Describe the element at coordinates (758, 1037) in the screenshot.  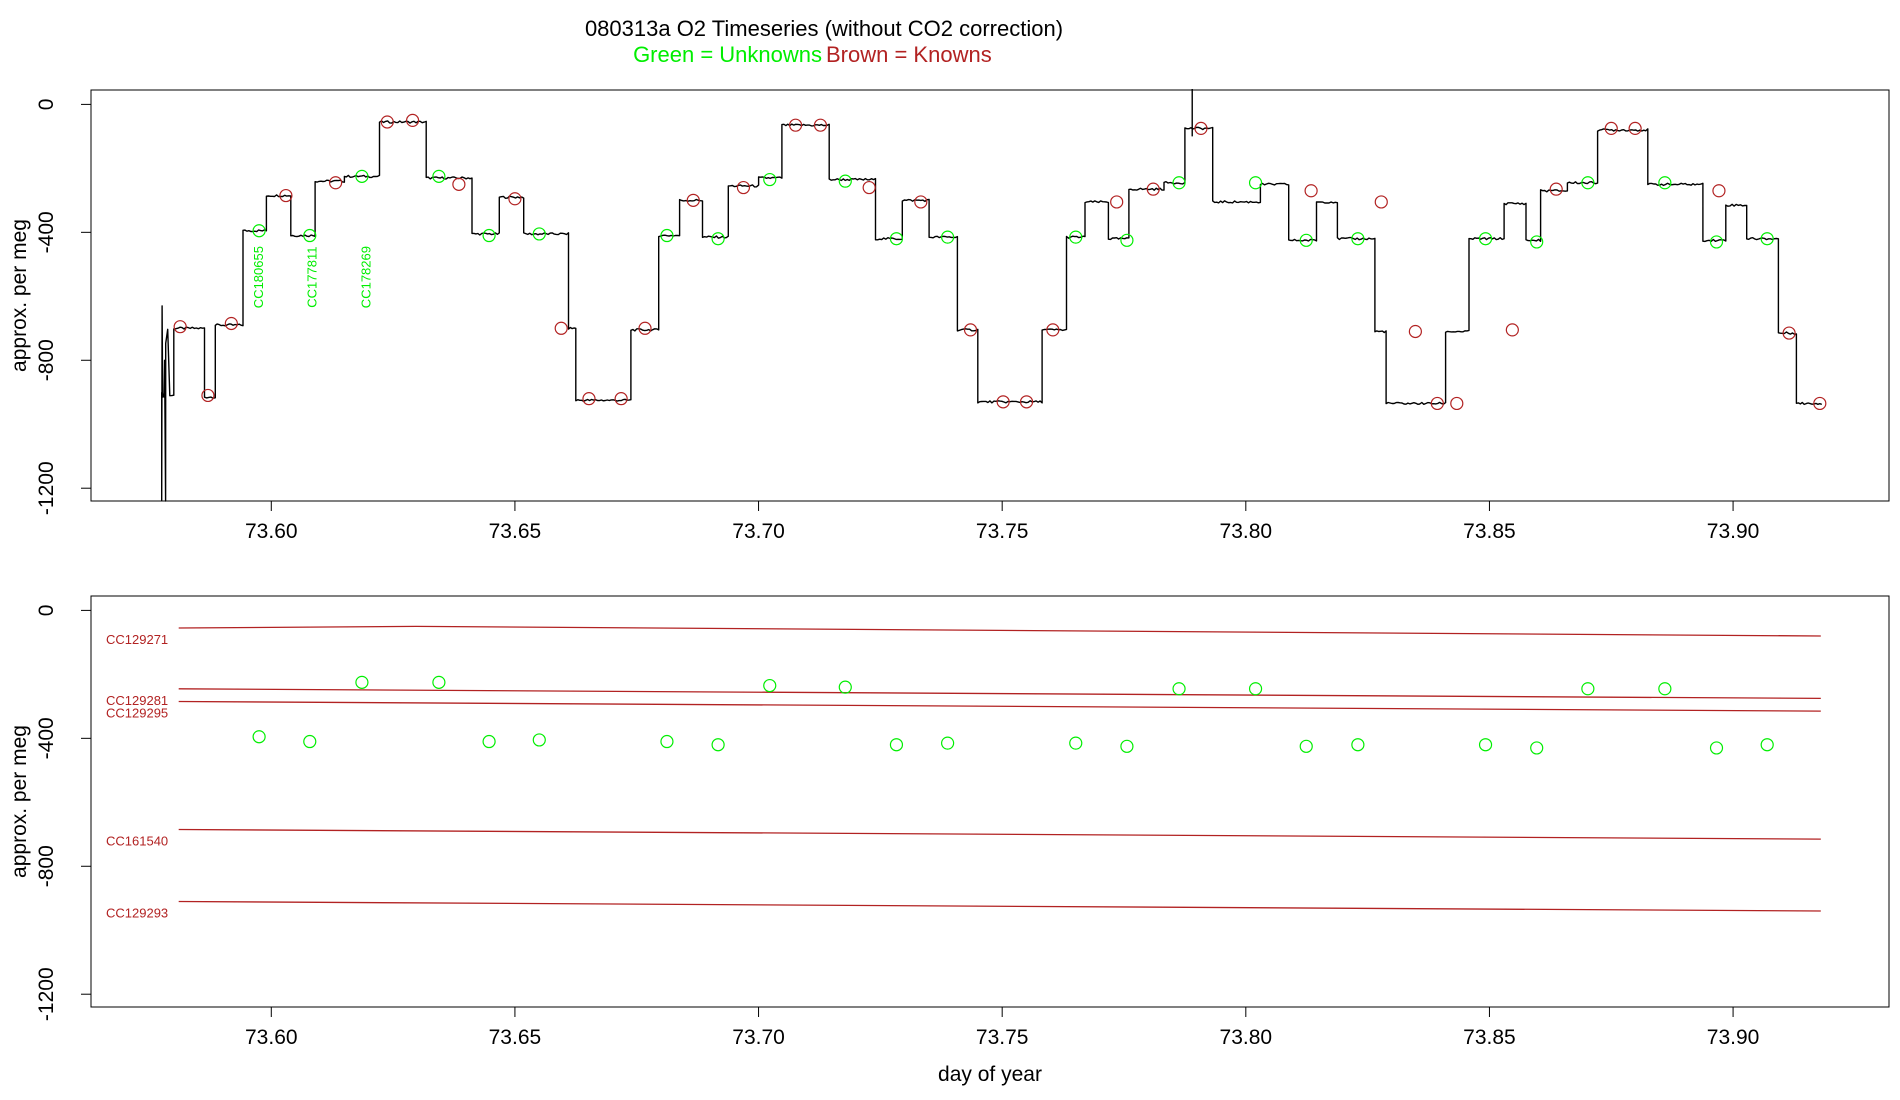
I see `bottom-x-tick-label: 73.70` at that location.